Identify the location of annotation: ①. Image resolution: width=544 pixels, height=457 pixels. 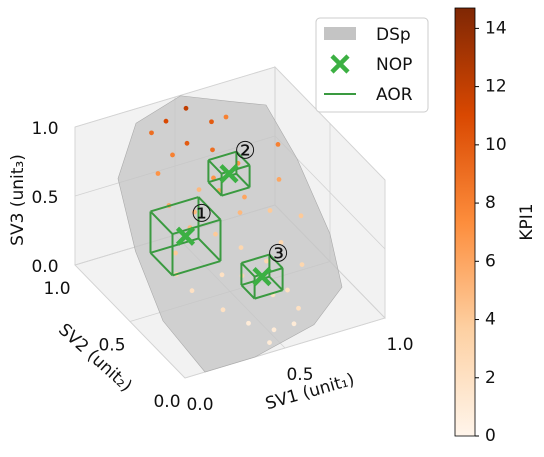
(202, 213).